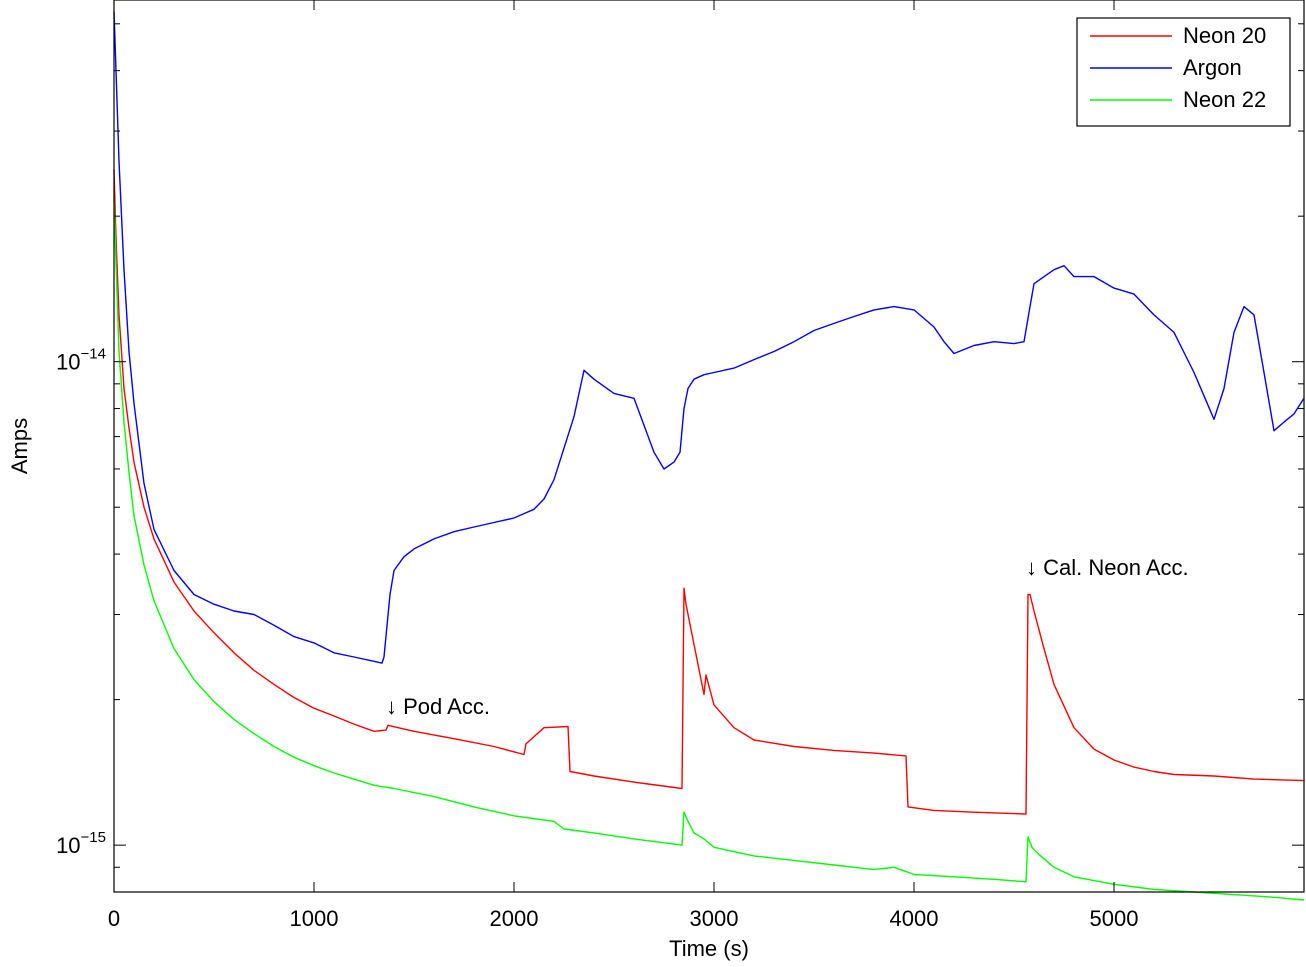 The width and height of the screenshot is (1306, 967). What do you see at coordinates (1224, 99) in the screenshot?
I see `legend-label: Neon 22` at bounding box center [1224, 99].